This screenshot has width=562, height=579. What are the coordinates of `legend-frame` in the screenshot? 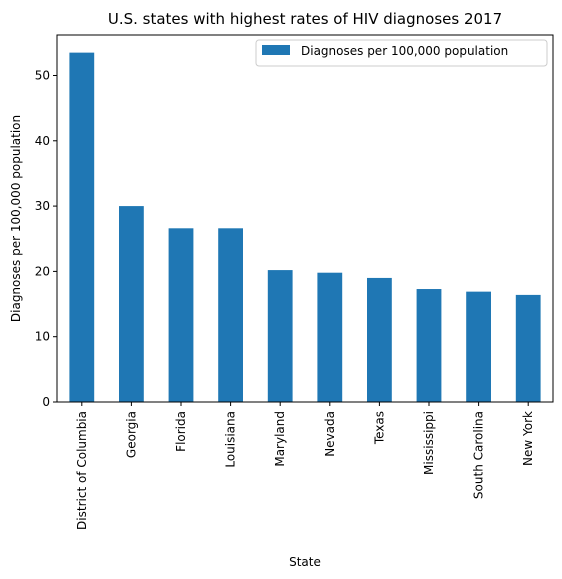 It's located at (401, 53).